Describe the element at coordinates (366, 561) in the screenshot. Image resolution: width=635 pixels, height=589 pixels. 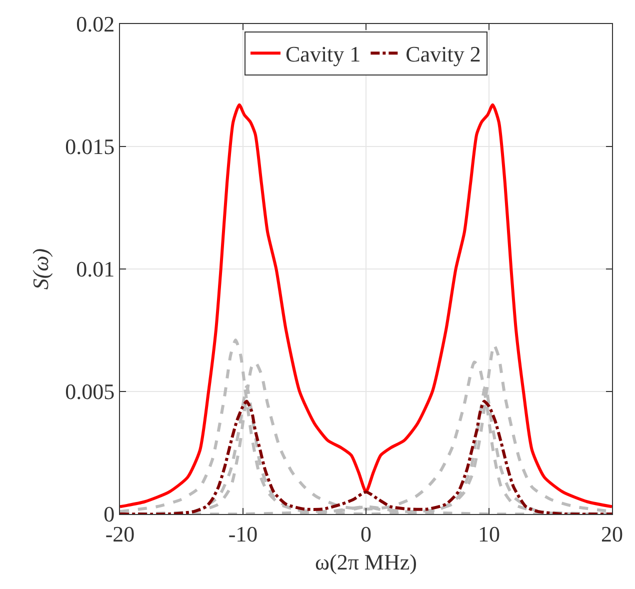
I see `x-axis-title: ω(2π MHz)` at that location.